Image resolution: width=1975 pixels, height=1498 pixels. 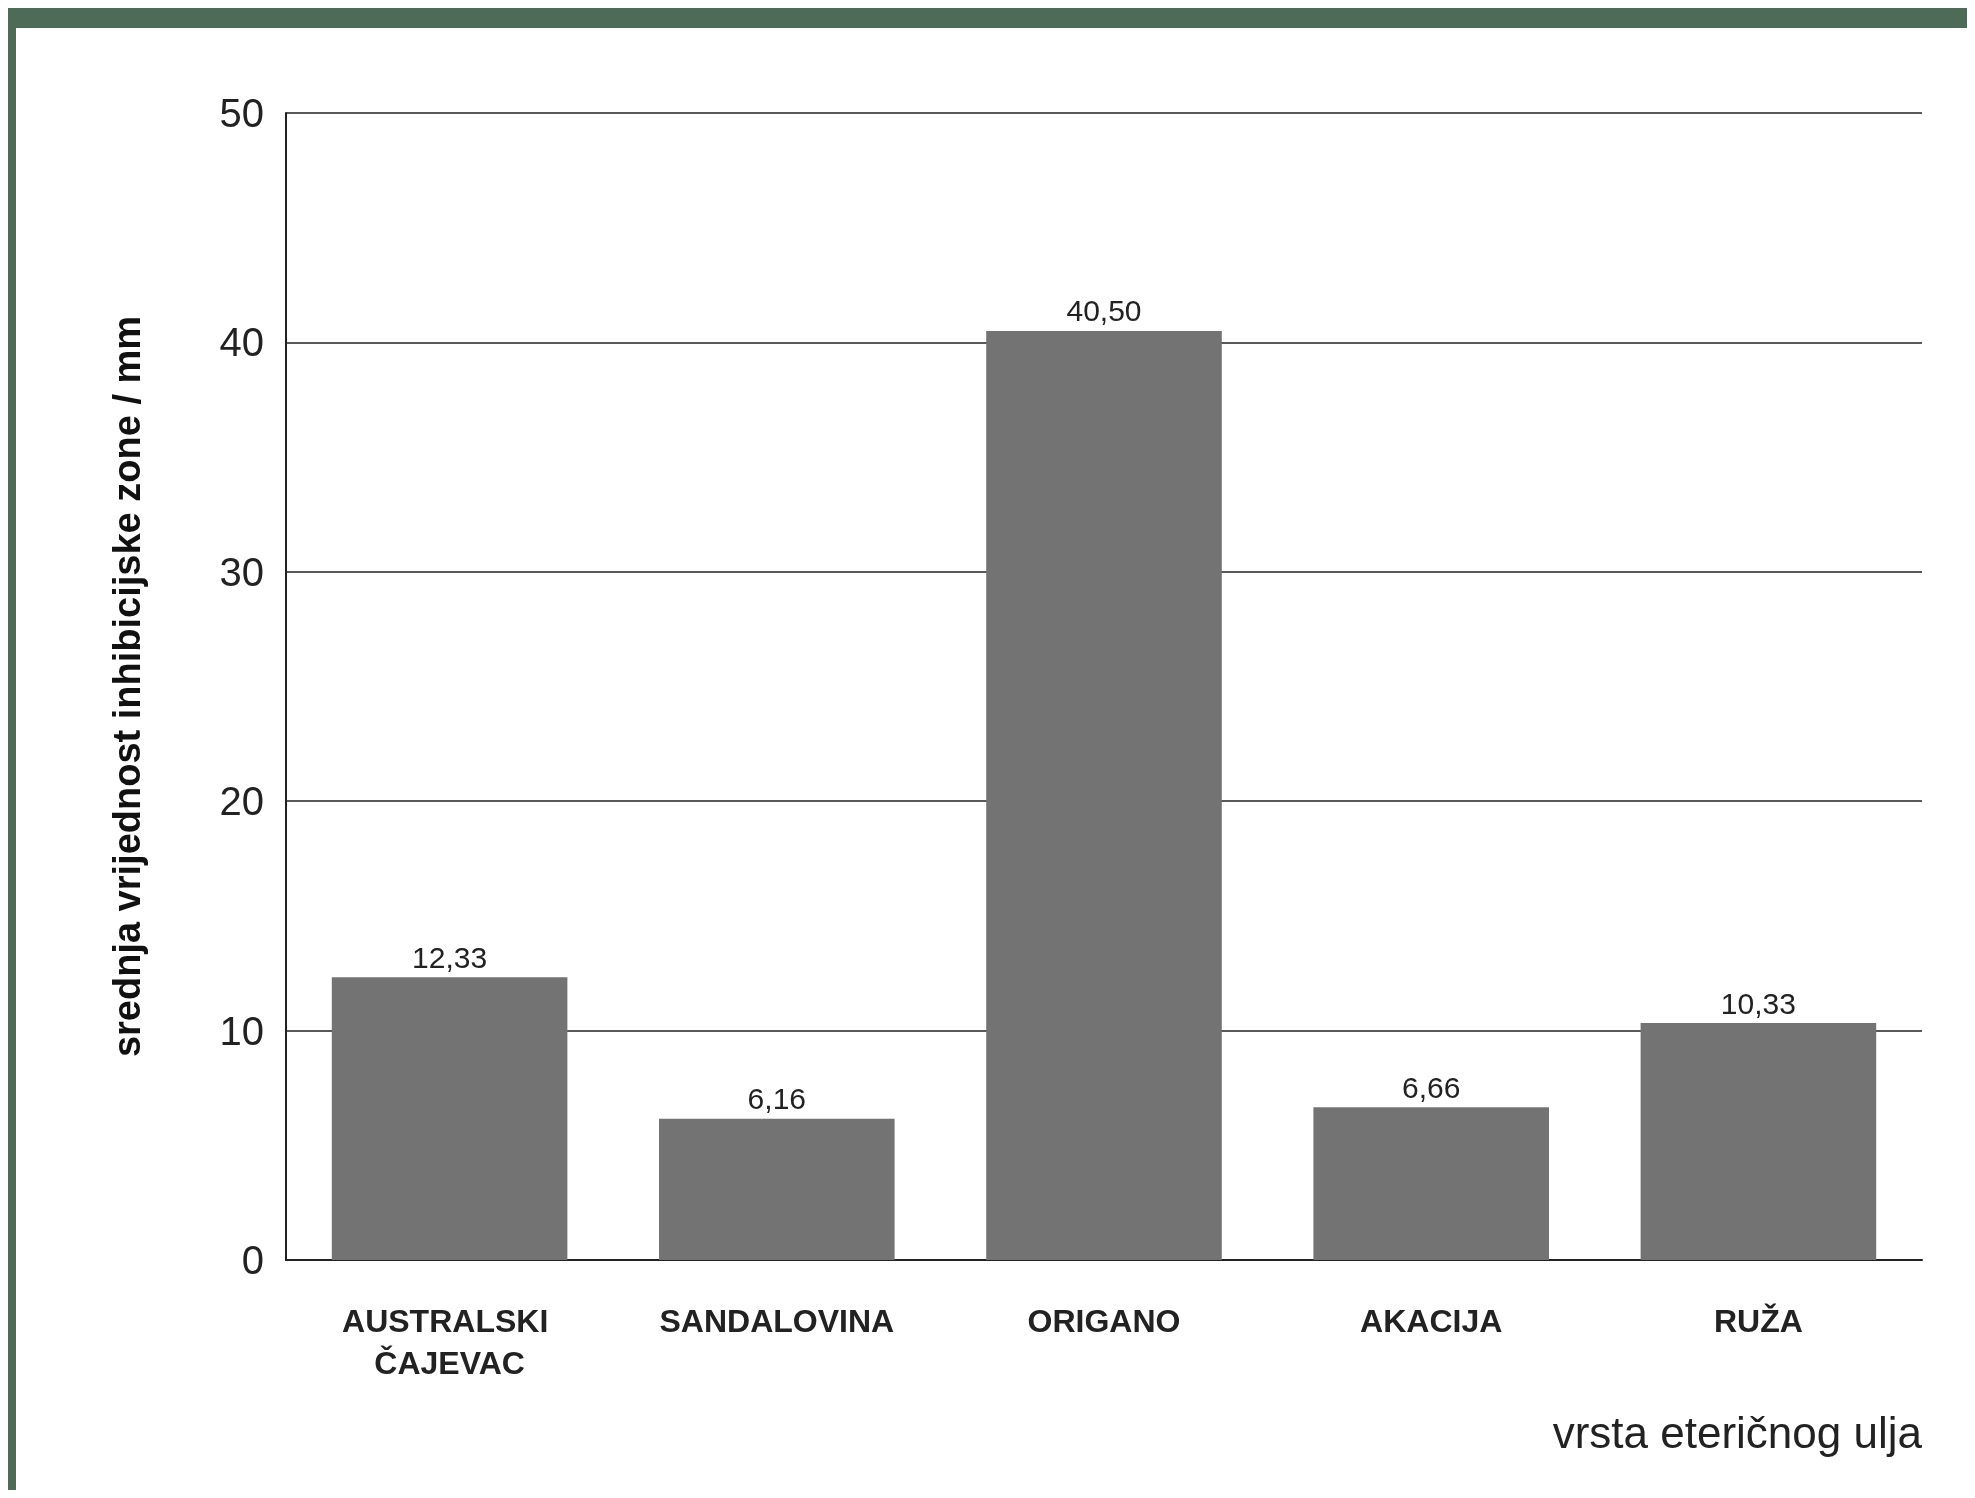 I want to click on y-tick-label: 50, so click(x=241, y=113).